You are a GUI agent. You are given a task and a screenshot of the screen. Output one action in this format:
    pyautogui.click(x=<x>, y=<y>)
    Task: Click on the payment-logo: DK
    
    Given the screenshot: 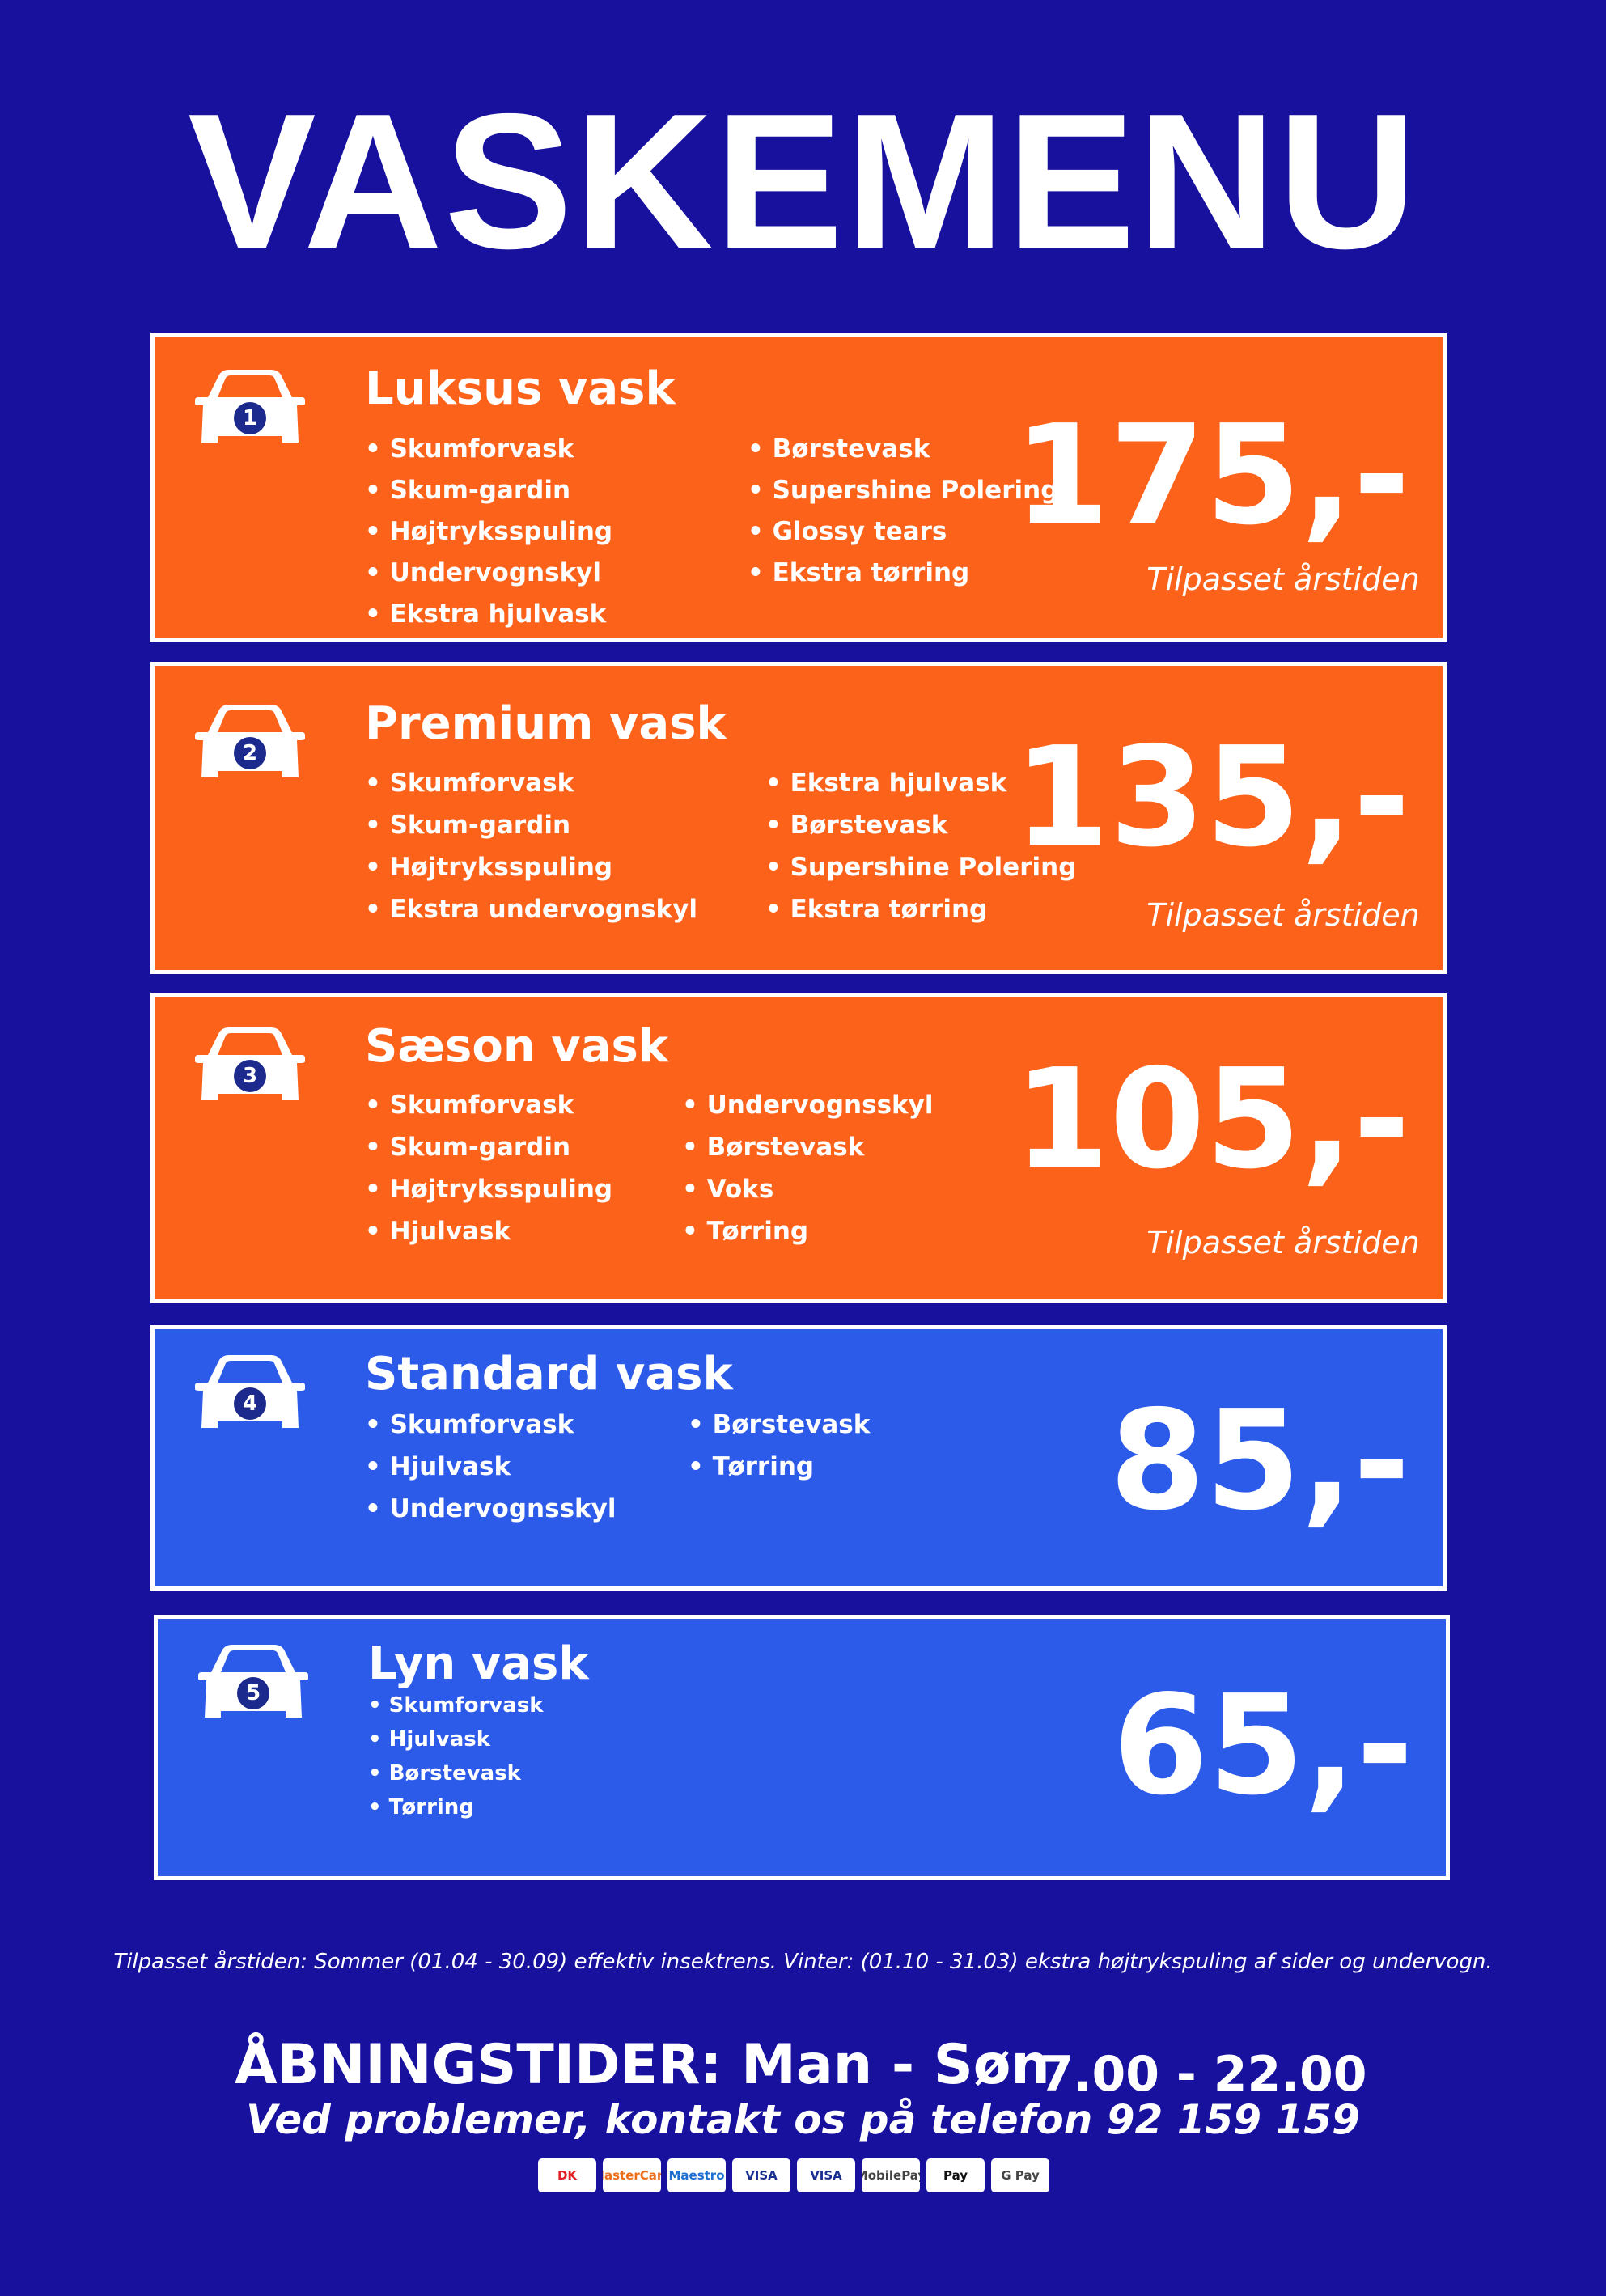 What is the action you would take?
    pyautogui.click(x=567, y=2175)
    